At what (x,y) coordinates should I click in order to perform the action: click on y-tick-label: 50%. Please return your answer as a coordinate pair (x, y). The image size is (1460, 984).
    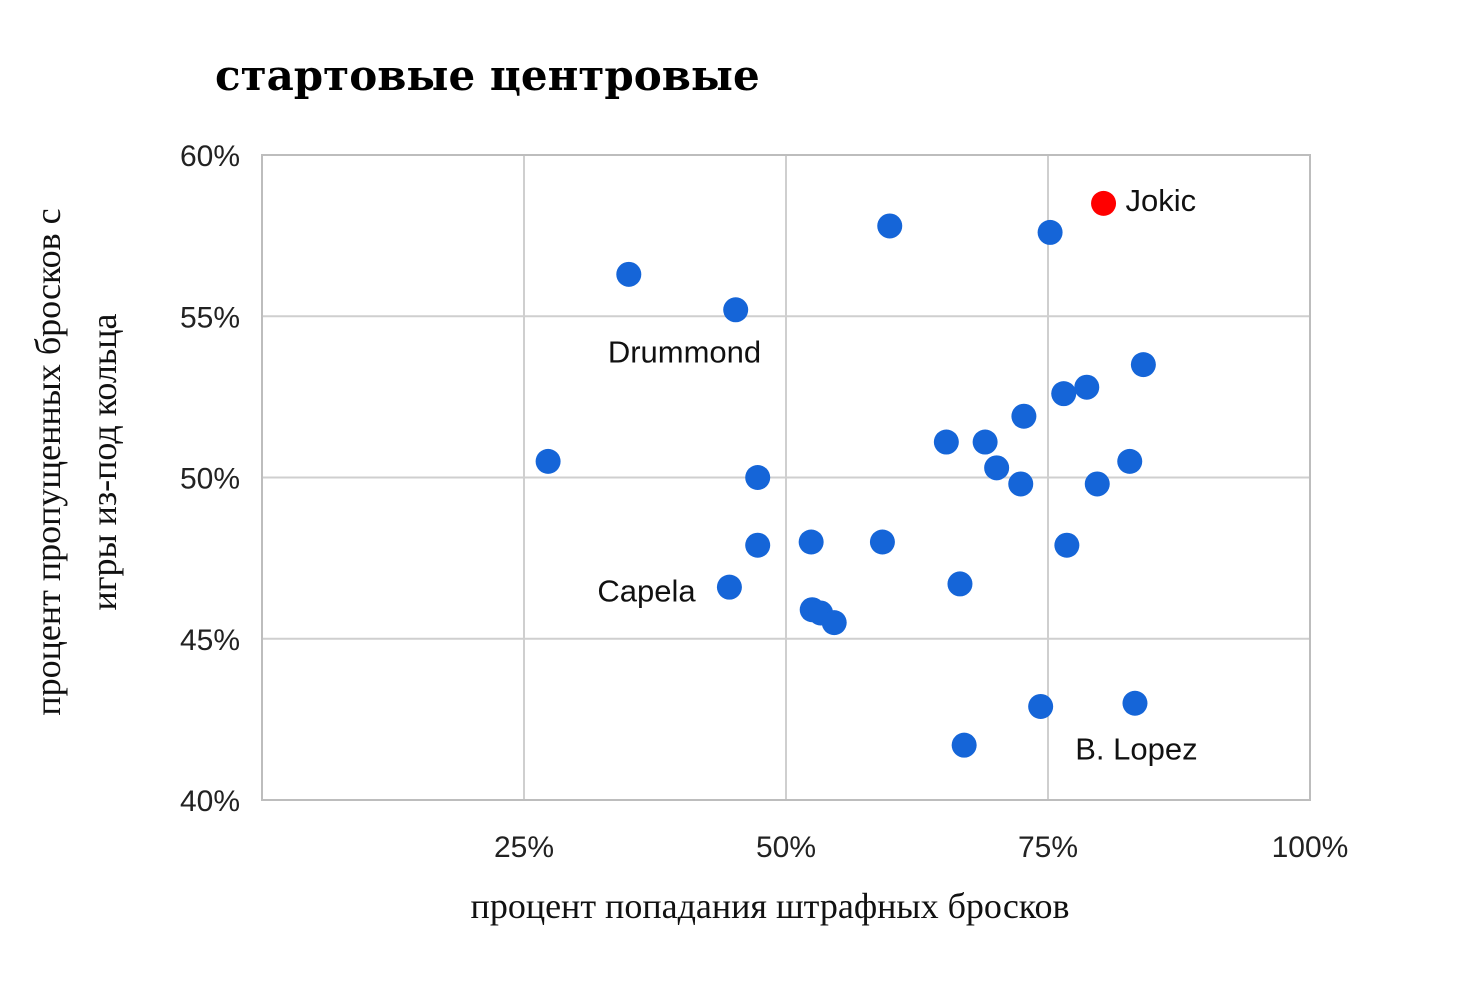
    Looking at the image, I should click on (210, 479).